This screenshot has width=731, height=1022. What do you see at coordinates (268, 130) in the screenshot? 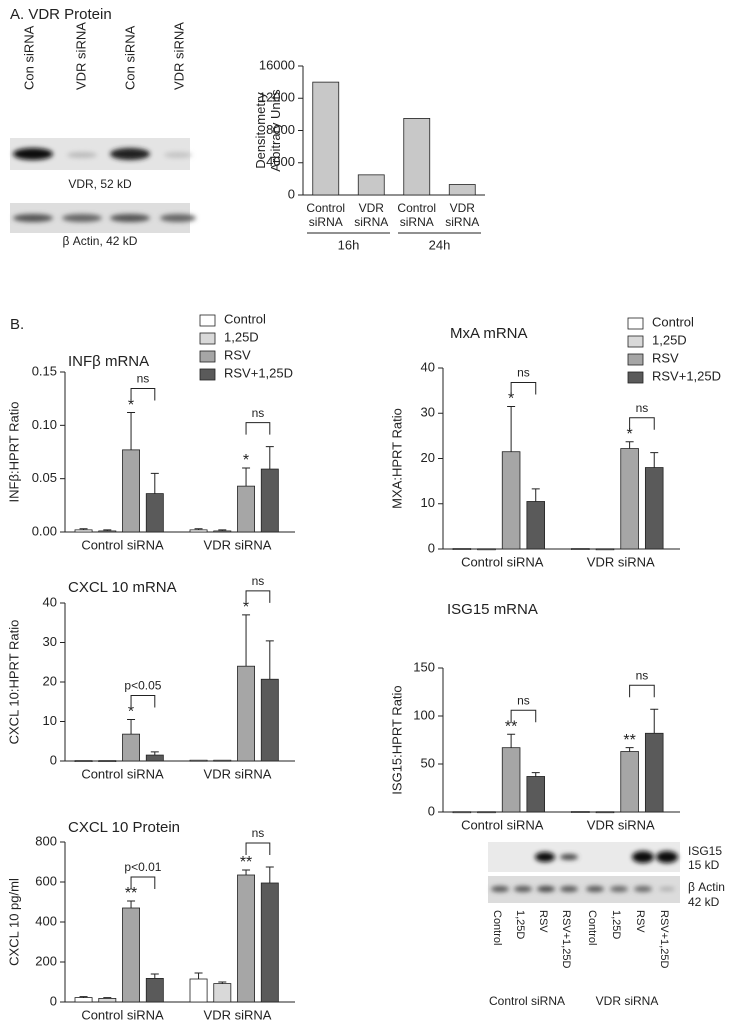
I see `y-axis-label: DensitometryArbitrary Units` at bounding box center [268, 130].